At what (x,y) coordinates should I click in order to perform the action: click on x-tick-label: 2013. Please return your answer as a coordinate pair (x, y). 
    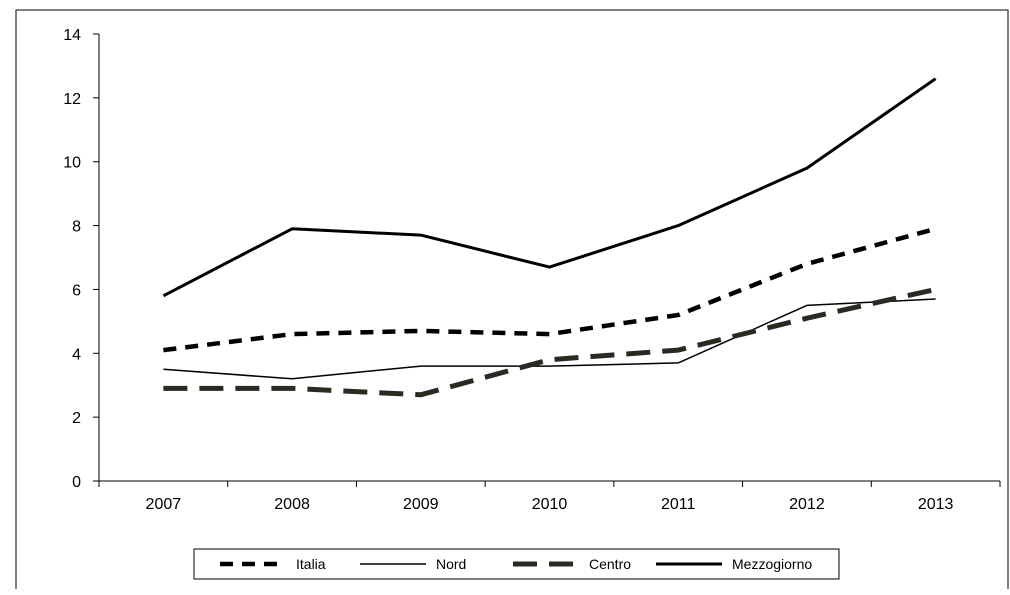
    Looking at the image, I should click on (936, 504).